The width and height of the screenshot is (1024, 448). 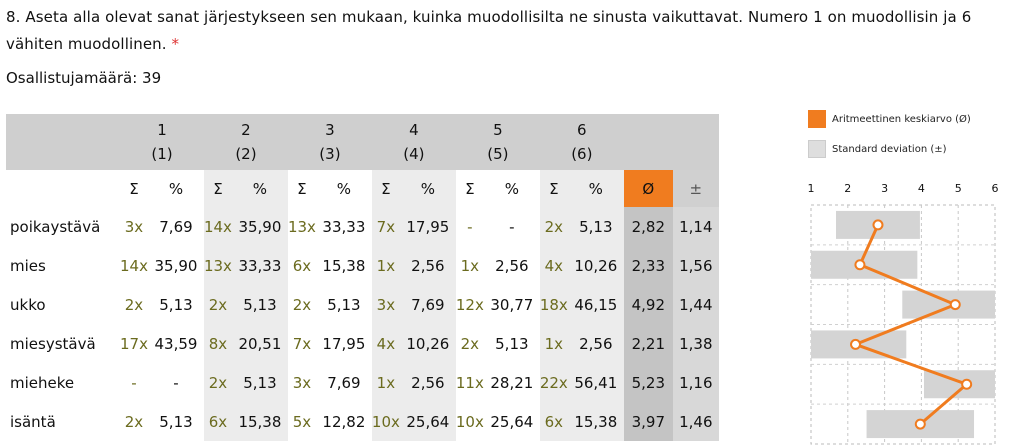 I want to click on rank-number: 2, so click(x=246, y=130).